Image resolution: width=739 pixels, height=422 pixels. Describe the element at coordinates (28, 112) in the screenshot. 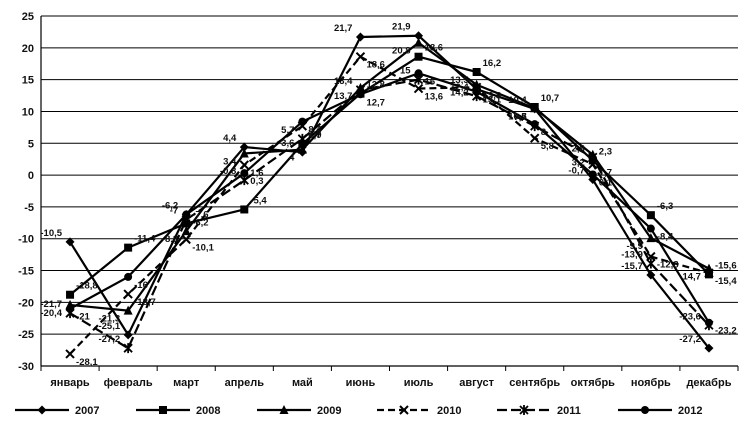

I see `y-tick-label: 10` at that location.